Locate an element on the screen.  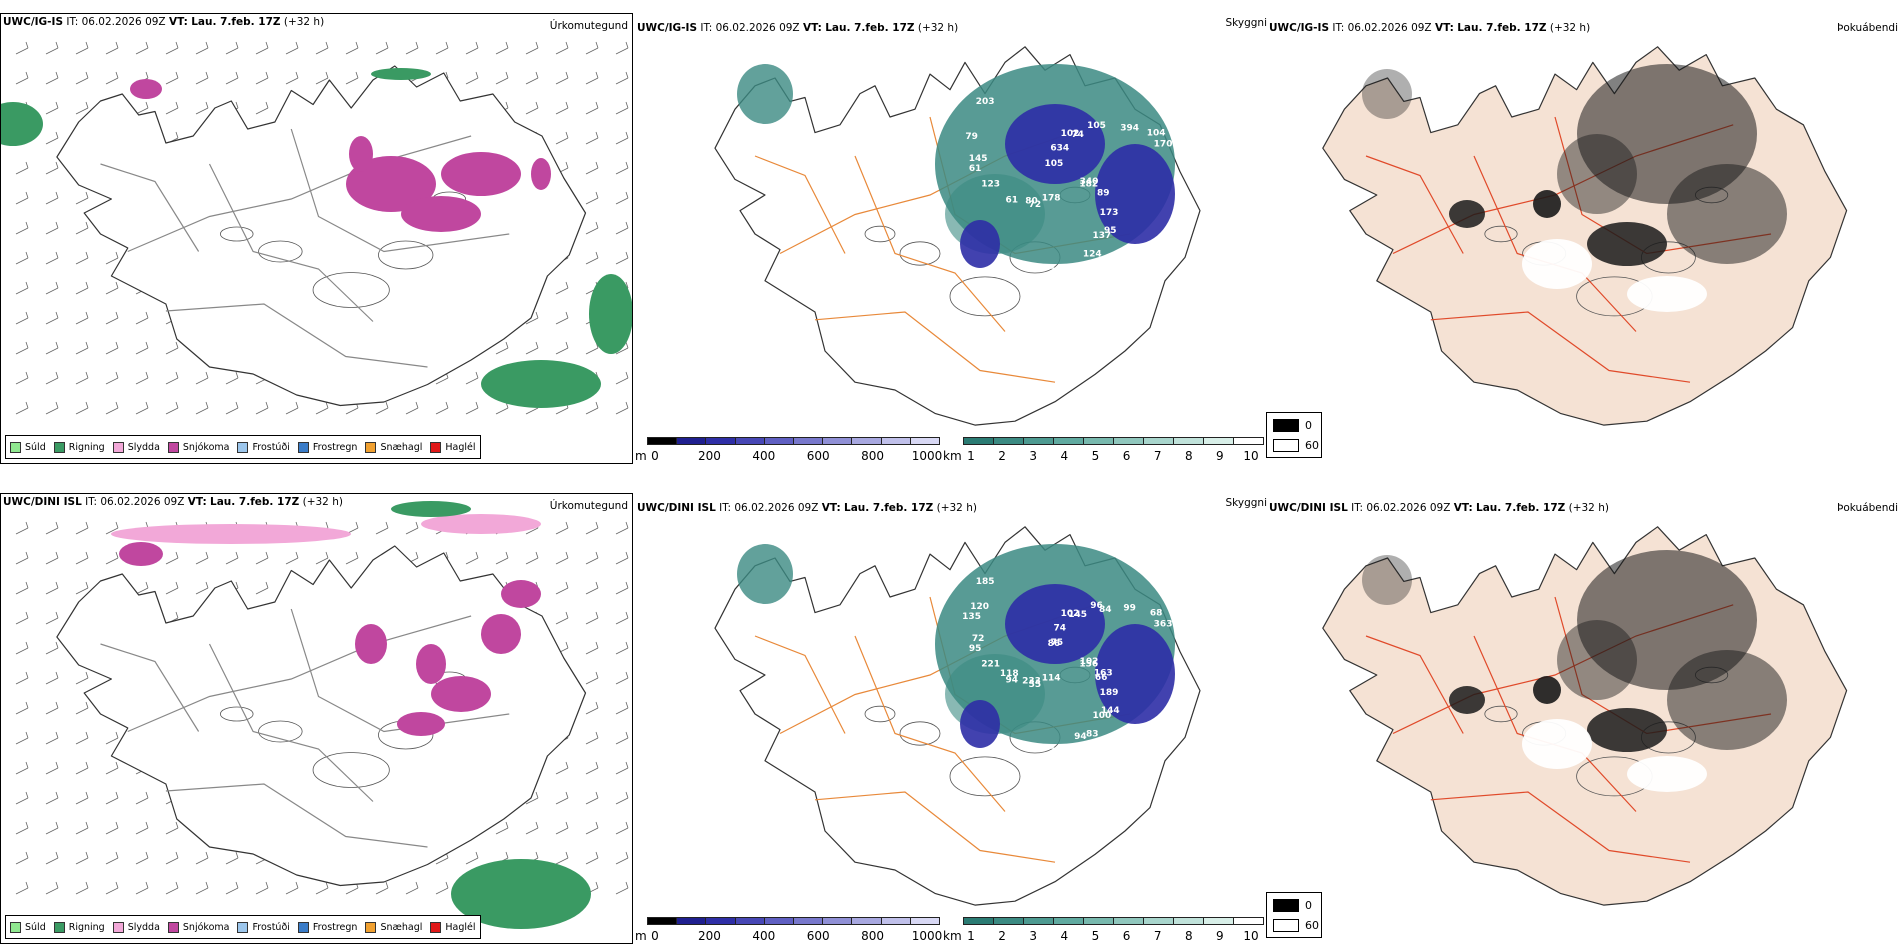
precip-map-bottom is located at coordinates (322, 715).